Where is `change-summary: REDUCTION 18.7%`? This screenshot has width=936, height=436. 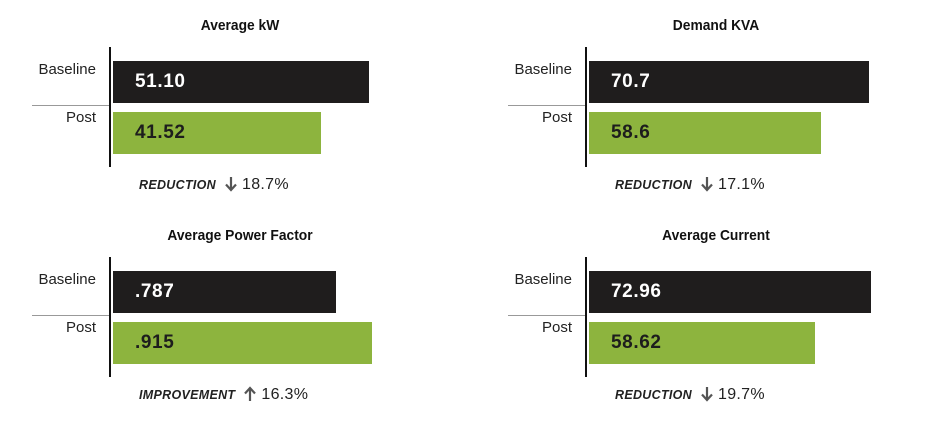 change-summary: REDUCTION 18.7% is located at coordinates (214, 185).